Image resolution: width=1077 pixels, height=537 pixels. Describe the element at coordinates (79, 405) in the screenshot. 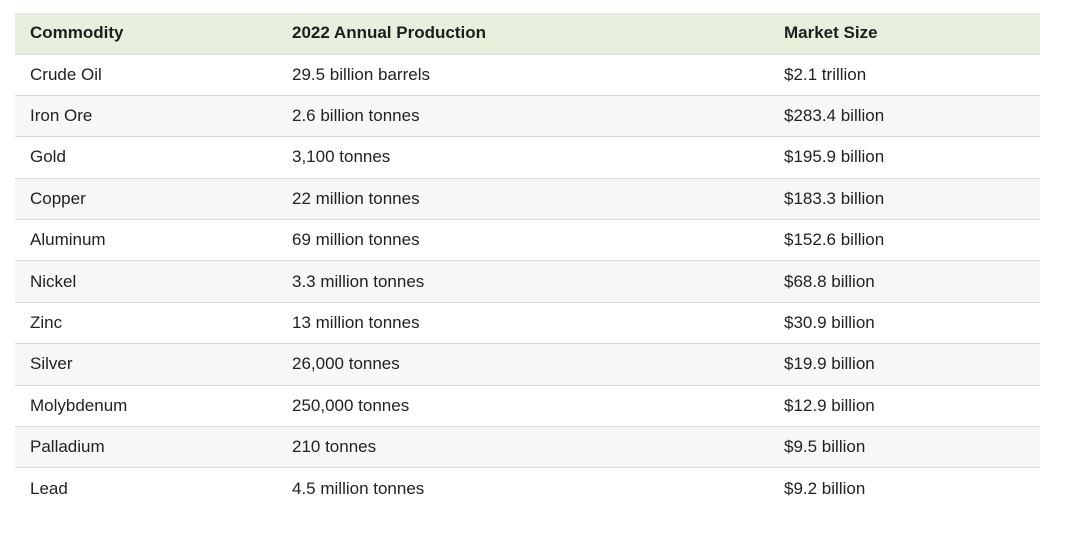

I see `commodity-cell: Molybdenum` at that location.